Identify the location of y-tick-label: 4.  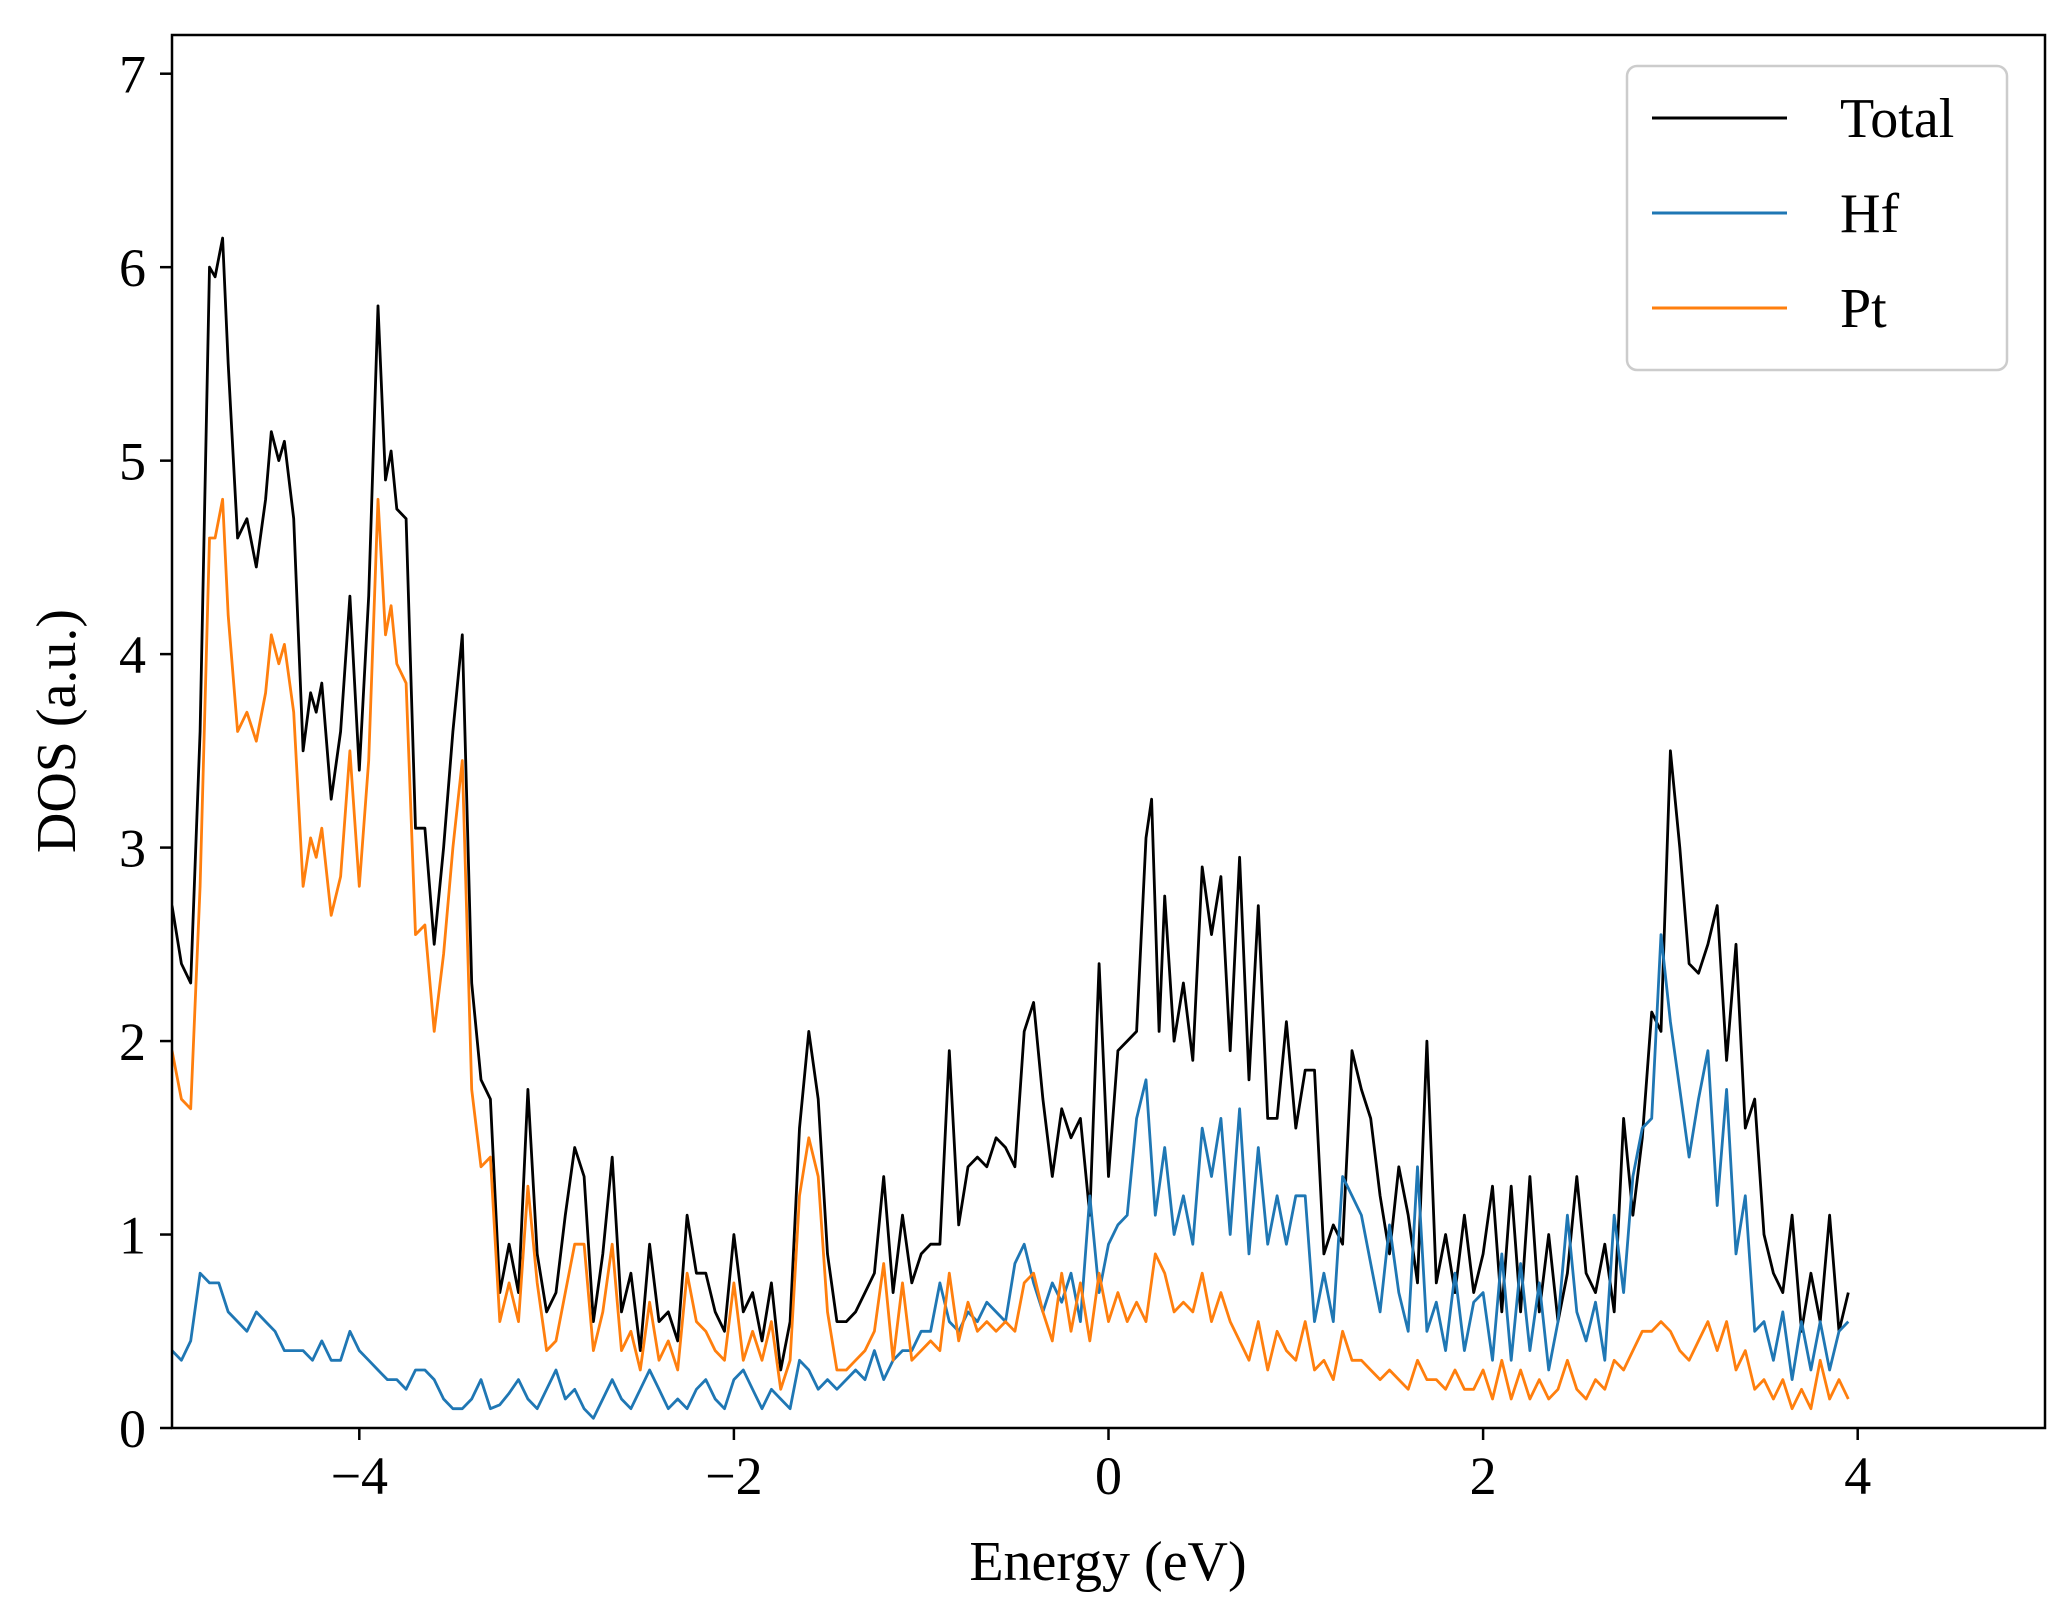
(132, 655).